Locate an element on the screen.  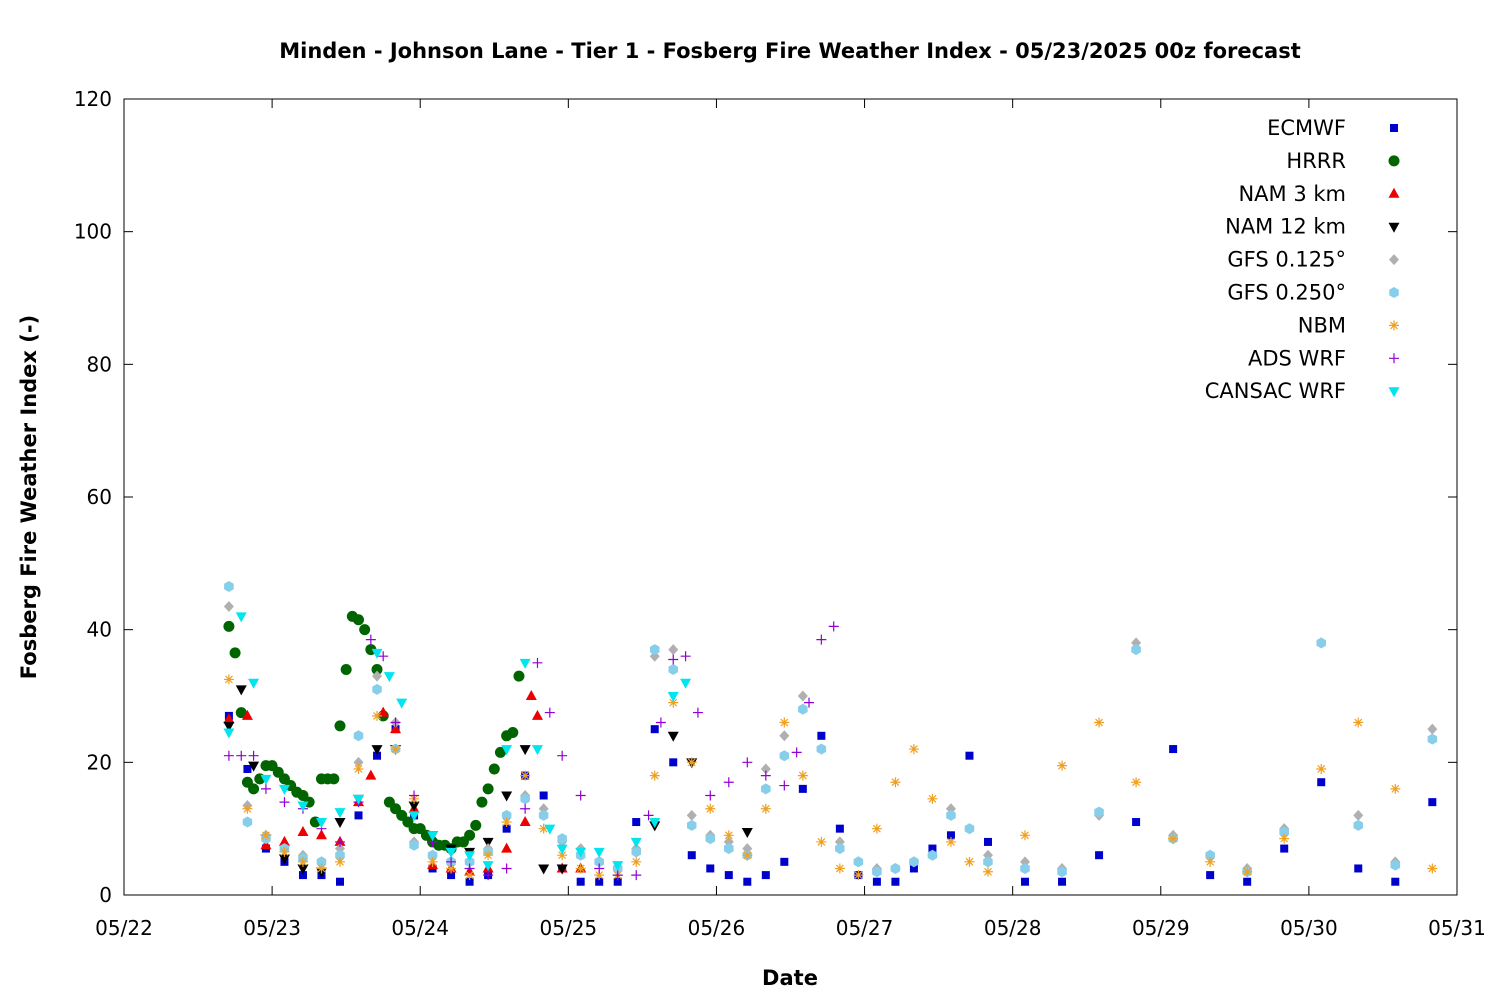
y-tick-label: 80 is located at coordinates (99, 364).